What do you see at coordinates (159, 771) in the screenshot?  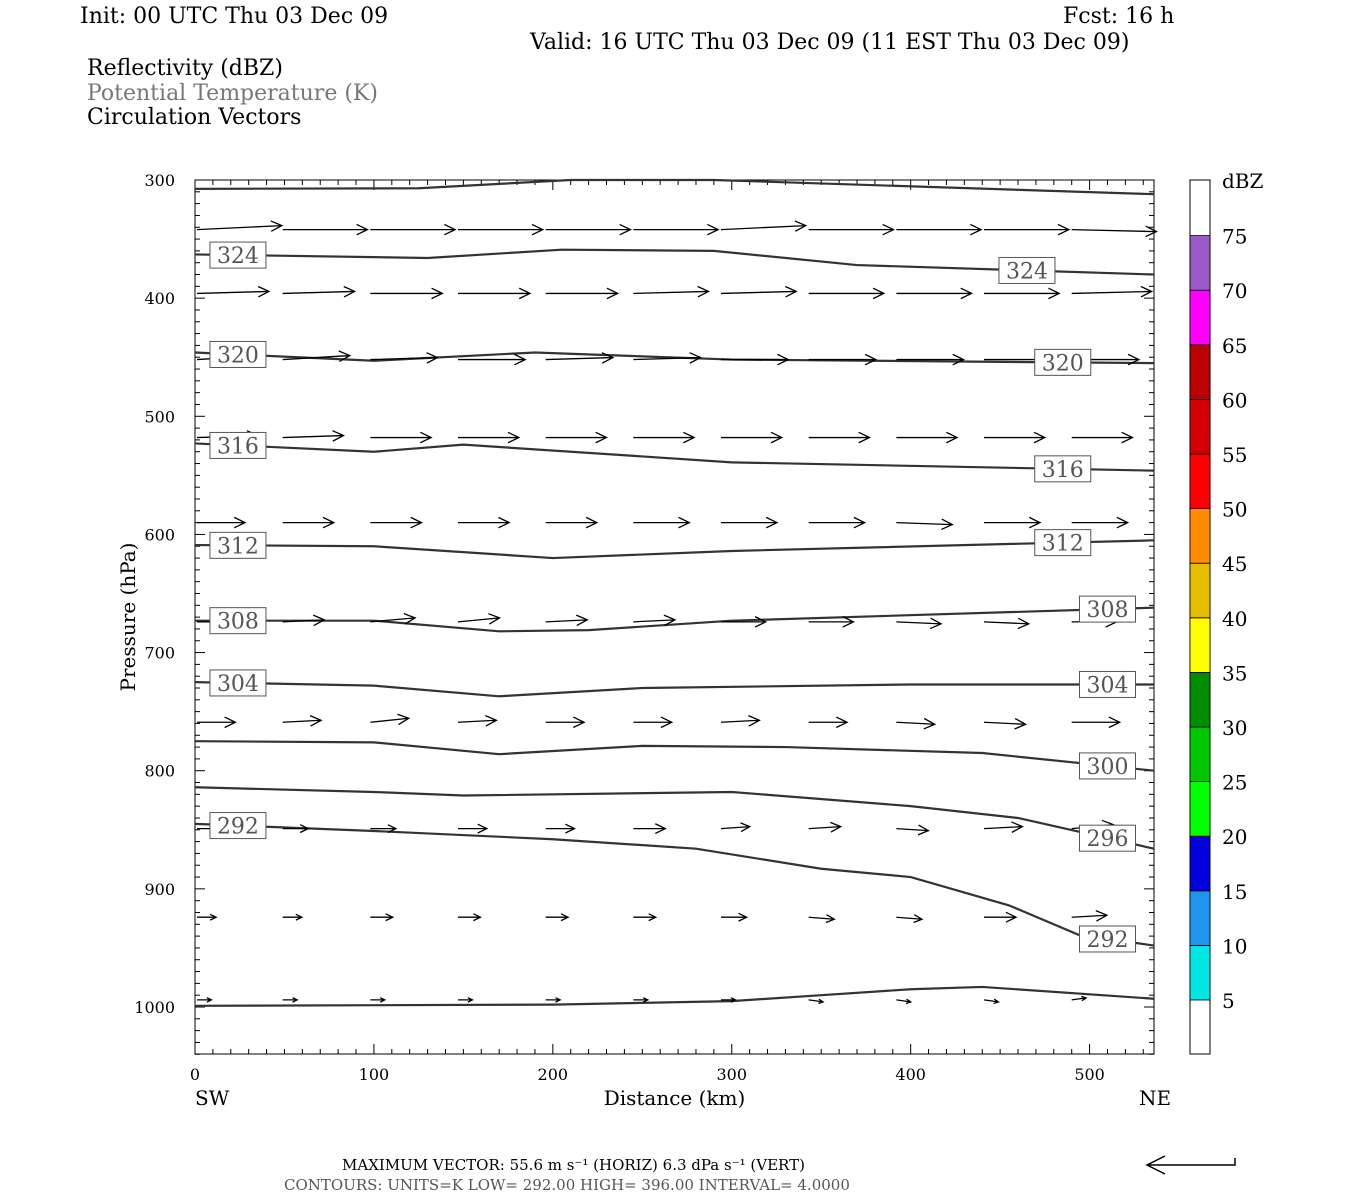 I see `y-tick-label: 800` at bounding box center [159, 771].